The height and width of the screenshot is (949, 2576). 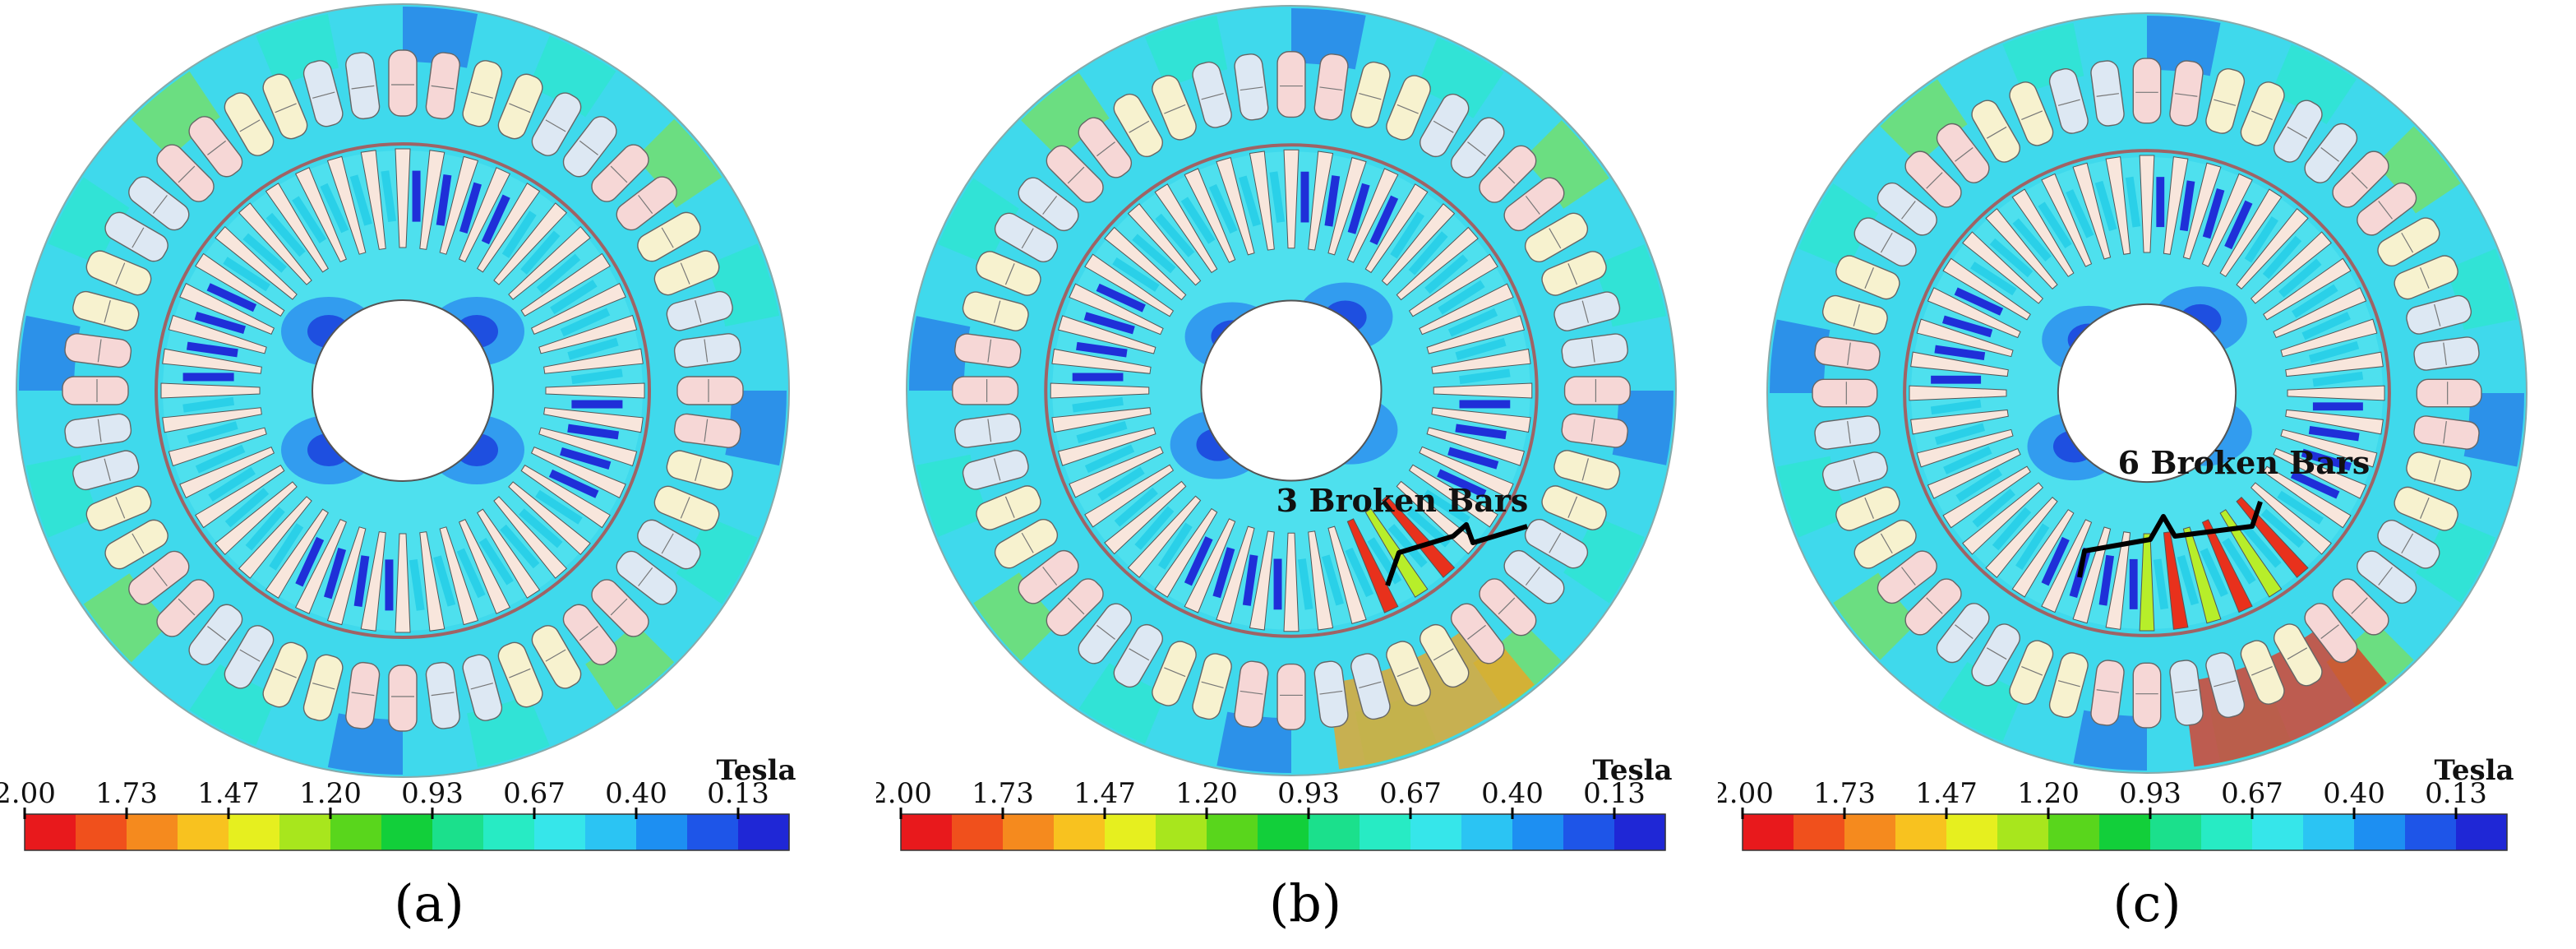 I want to click on colorbar-frame, so click(x=1283, y=832).